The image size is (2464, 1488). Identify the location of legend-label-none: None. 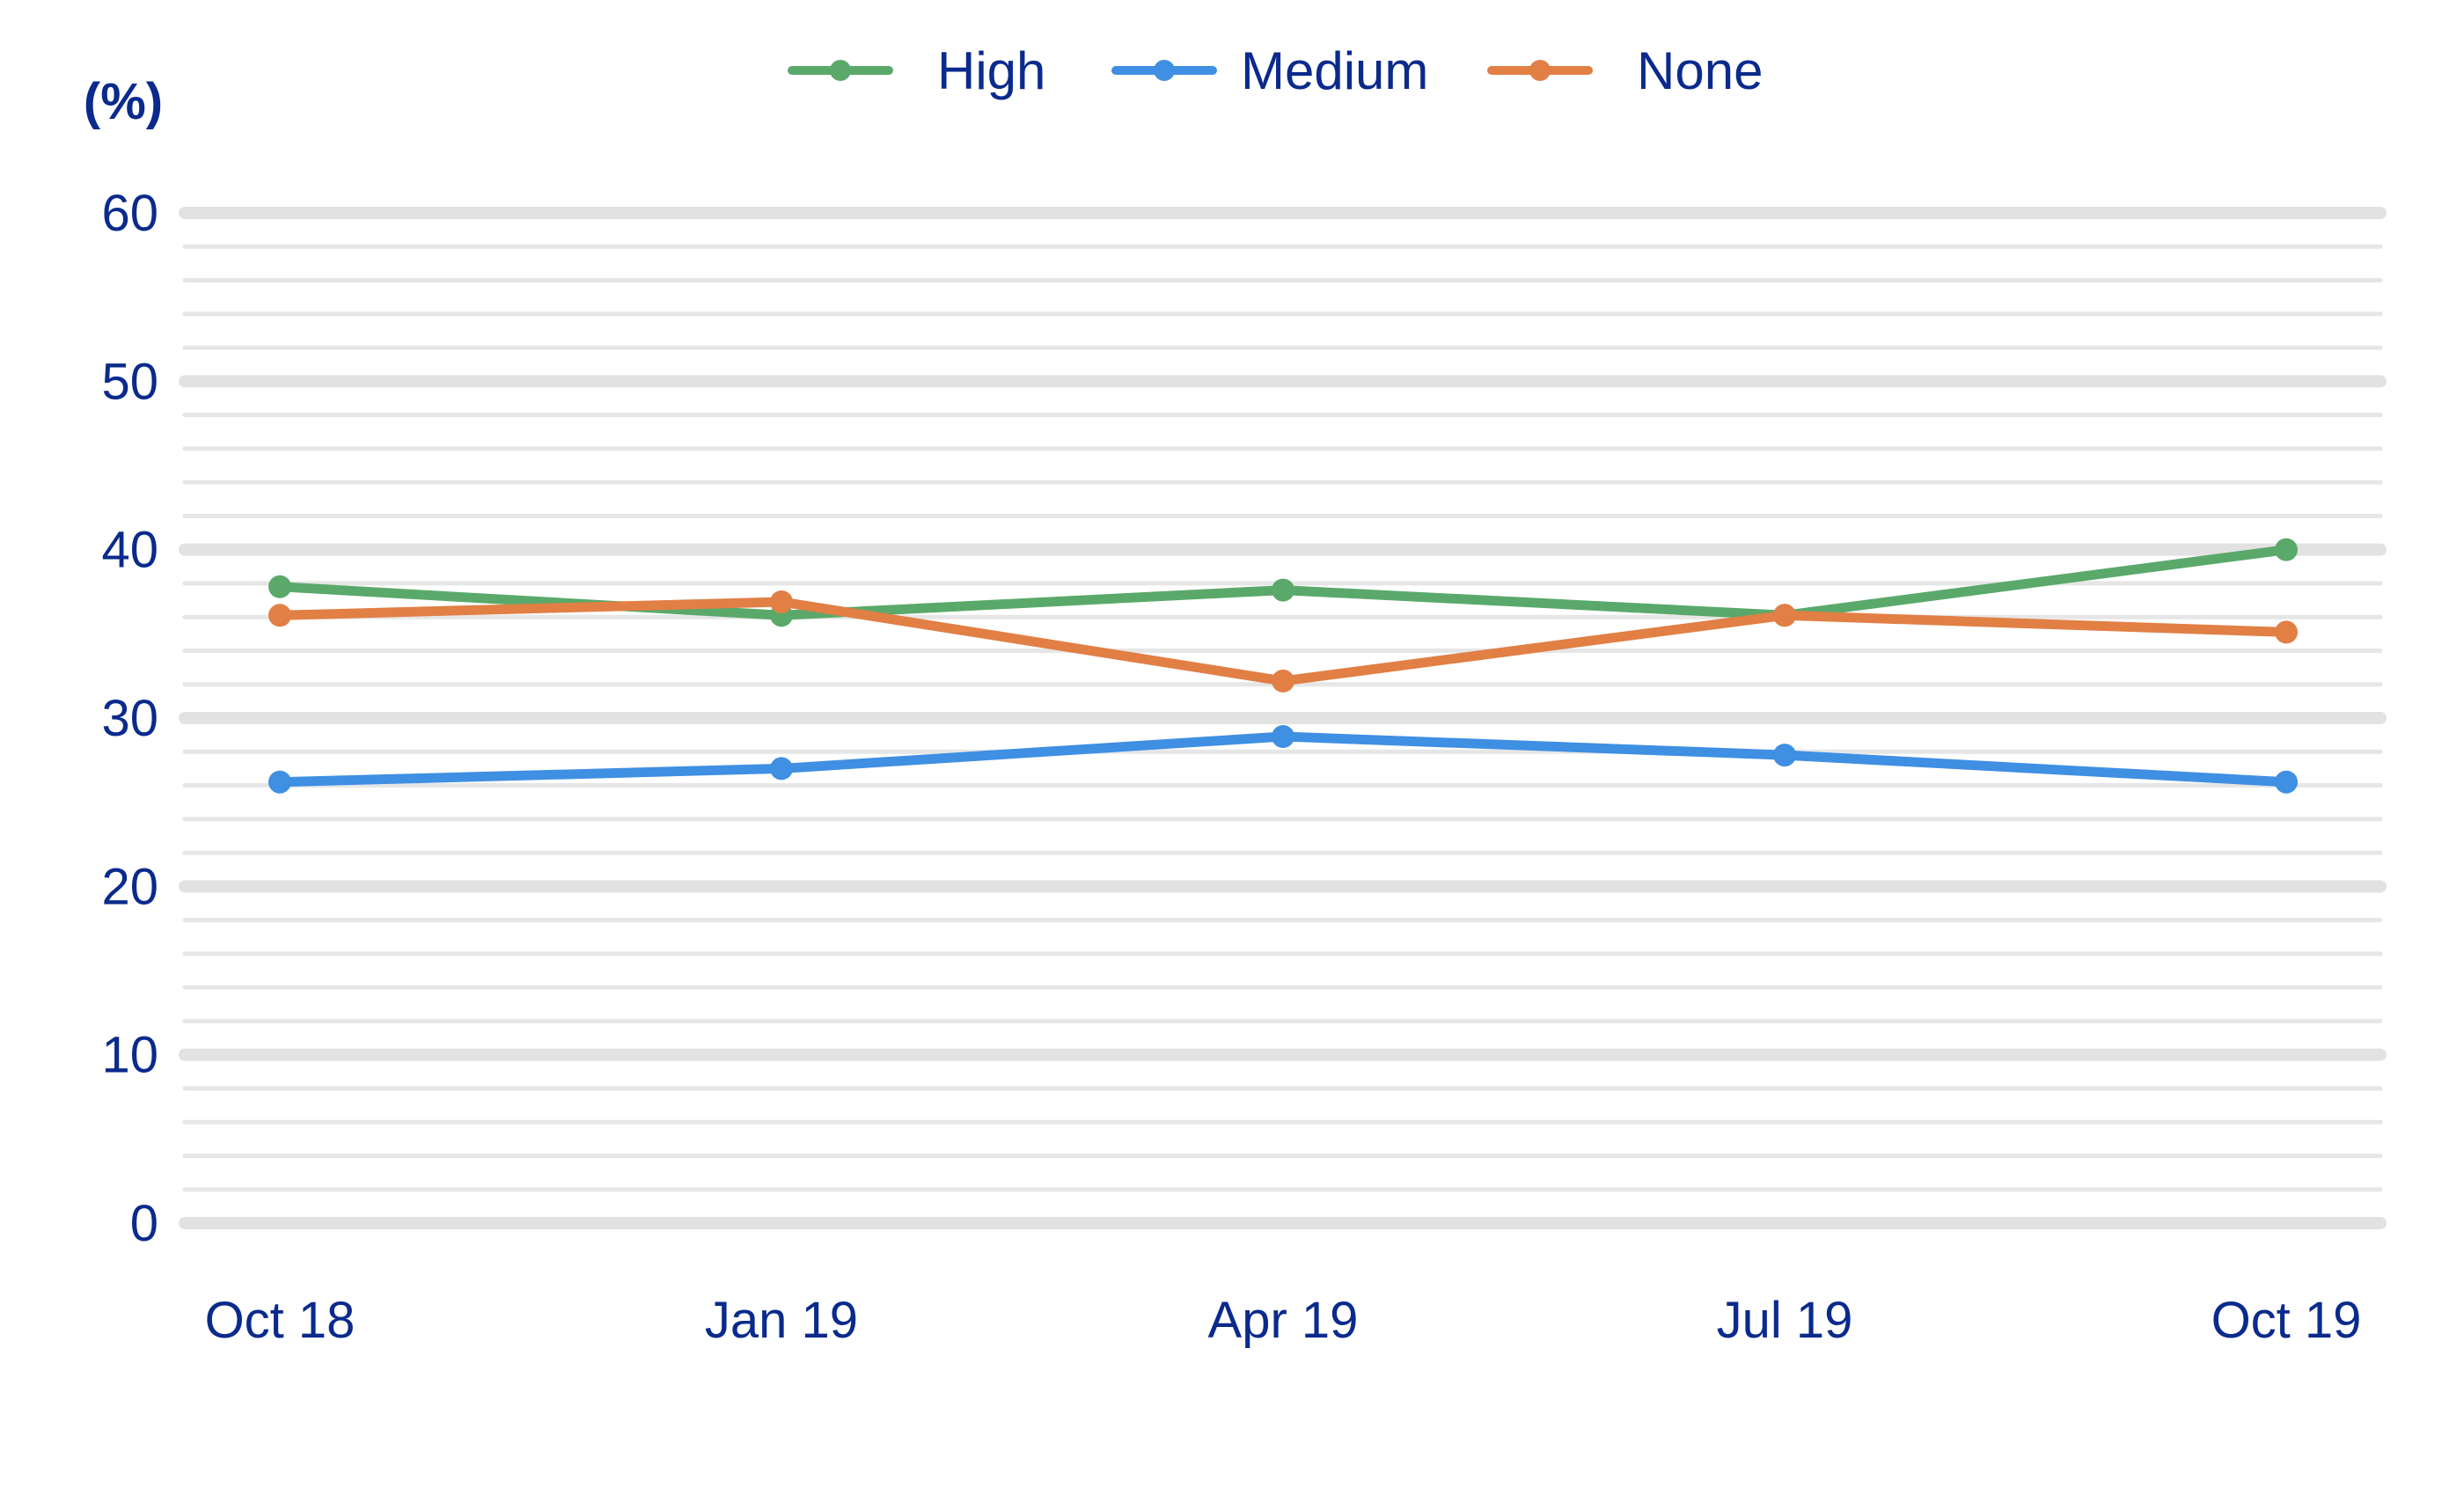
(1700, 70).